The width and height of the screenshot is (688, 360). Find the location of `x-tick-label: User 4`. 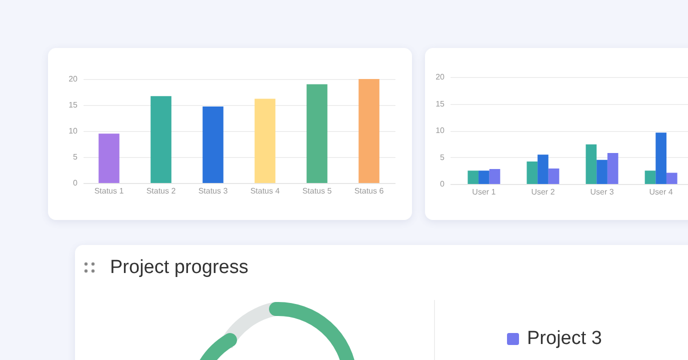

x-tick-label: User 4 is located at coordinates (661, 192).